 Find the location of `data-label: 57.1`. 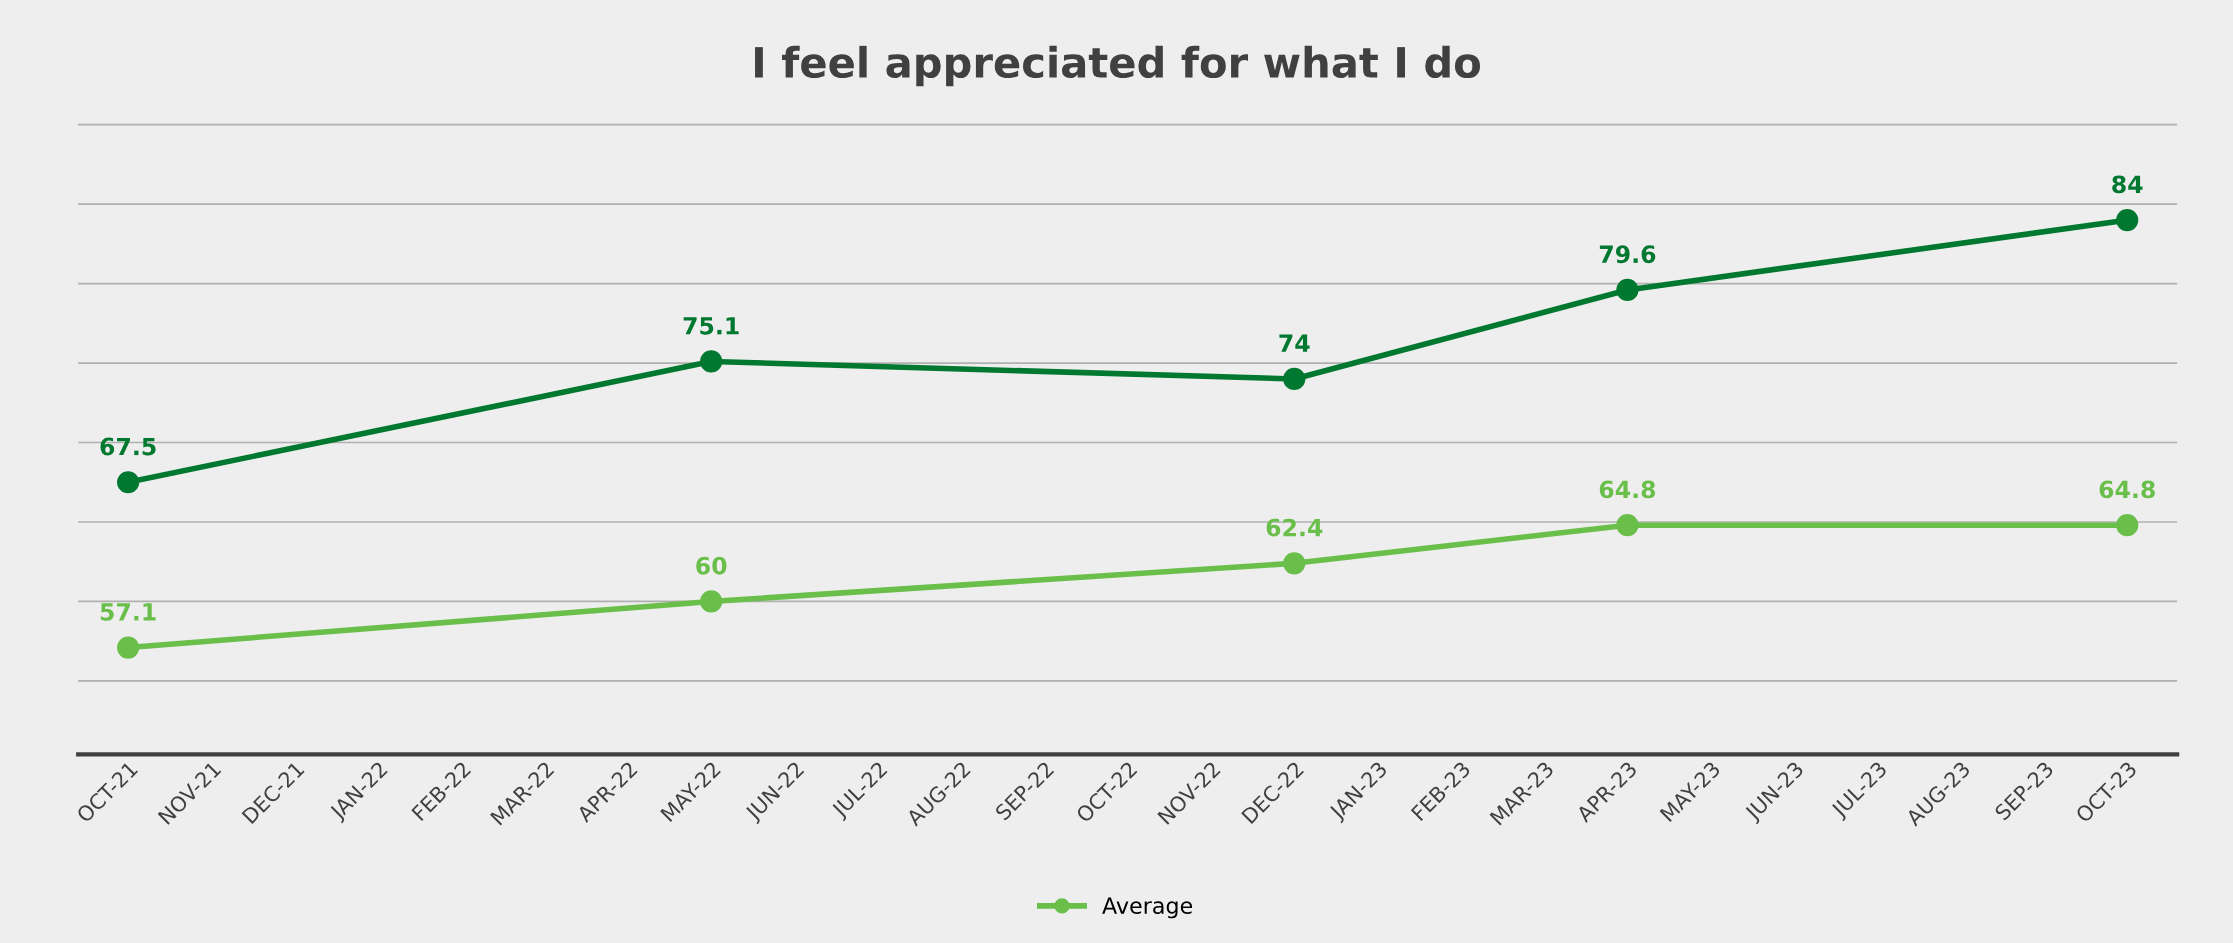

data-label: 57.1 is located at coordinates (128, 612).